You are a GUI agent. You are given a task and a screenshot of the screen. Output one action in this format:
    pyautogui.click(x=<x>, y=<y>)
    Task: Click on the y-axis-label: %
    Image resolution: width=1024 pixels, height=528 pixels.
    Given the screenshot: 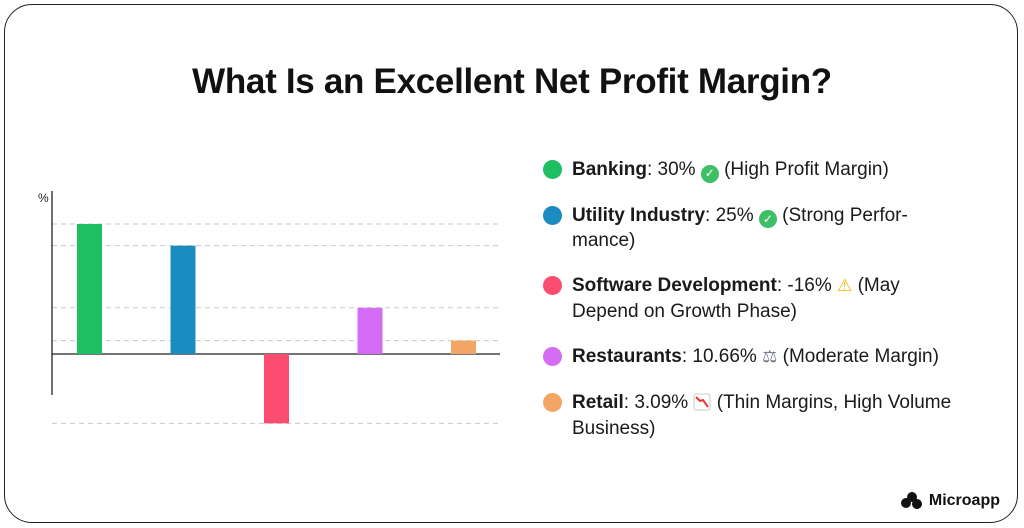 What is the action you would take?
    pyautogui.click(x=43, y=198)
    